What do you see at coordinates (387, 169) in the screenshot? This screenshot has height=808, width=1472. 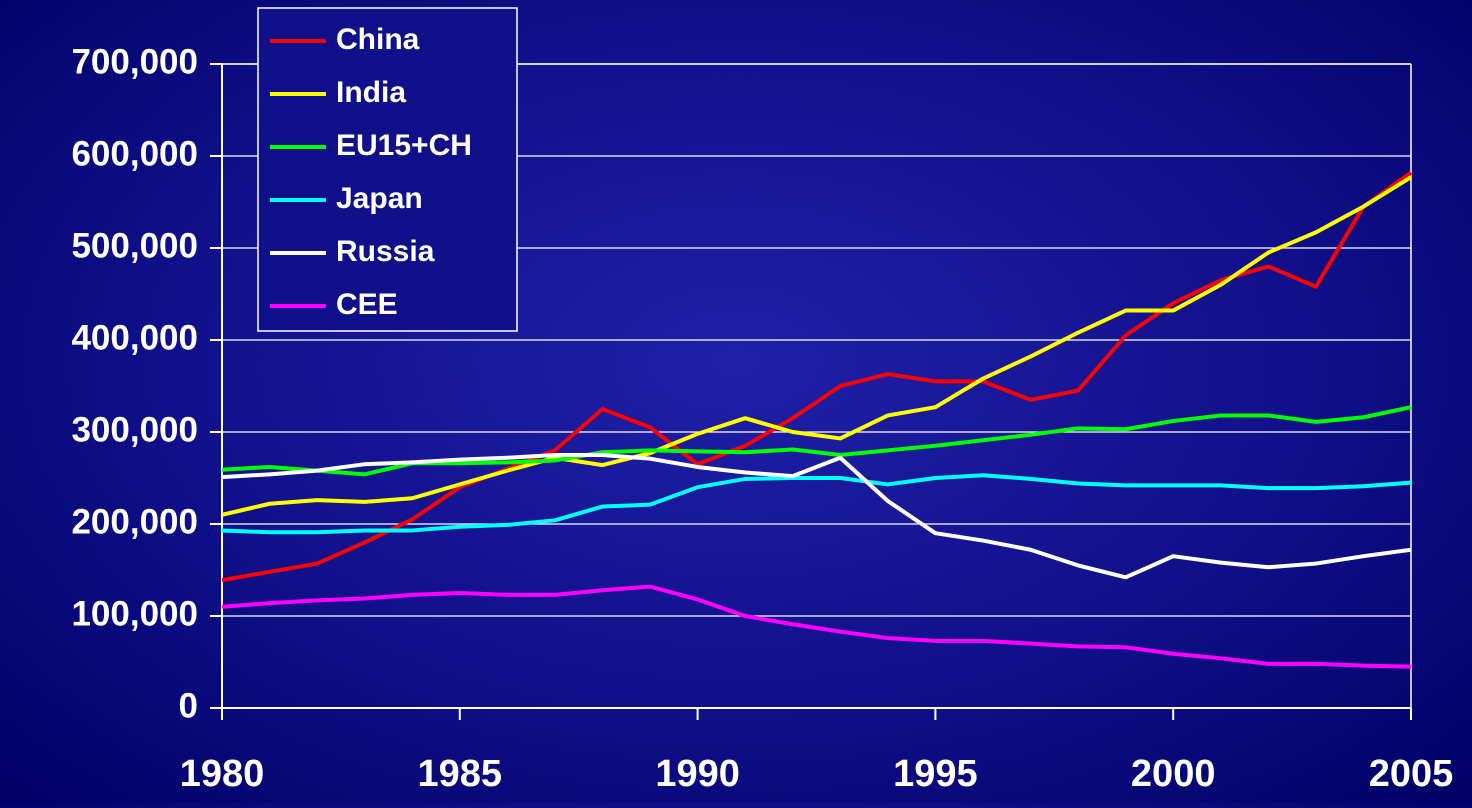 I see `legend-box` at bounding box center [387, 169].